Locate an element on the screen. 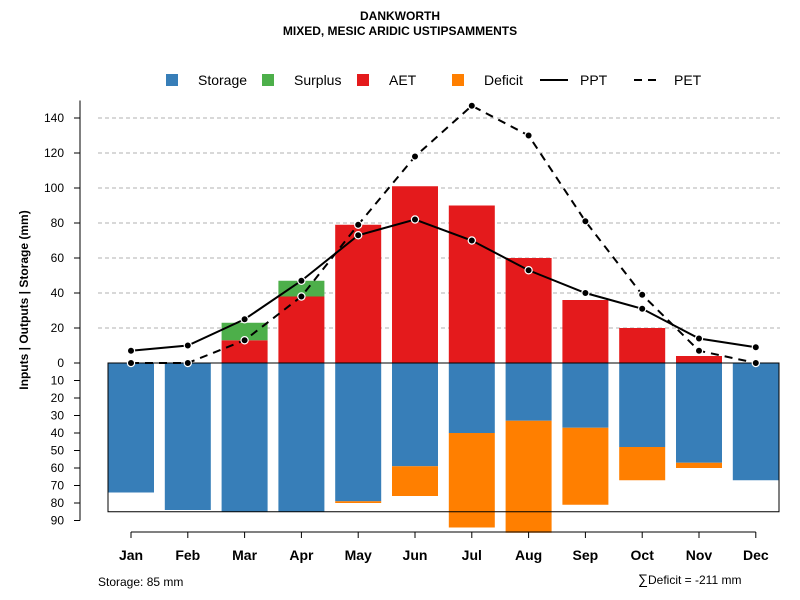 This screenshot has width=800, height=600. storage-capacity-note: Storage: 85 mm is located at coordinates (141, 582).